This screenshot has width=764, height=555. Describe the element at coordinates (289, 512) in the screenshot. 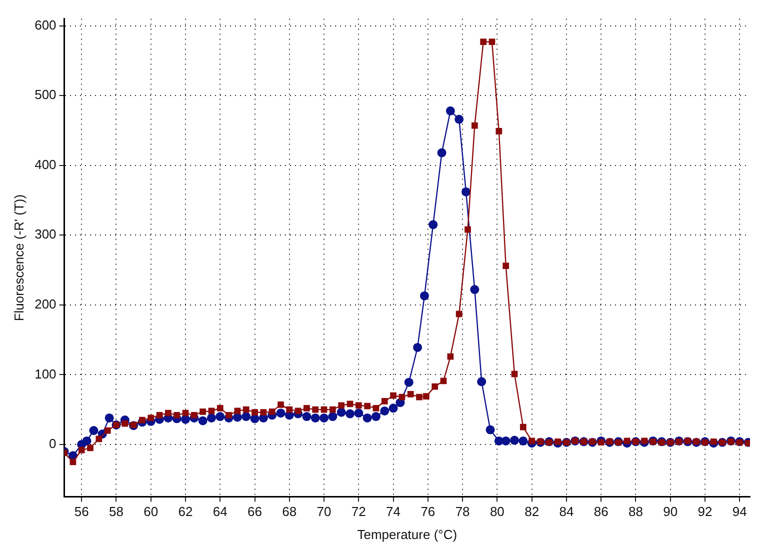

I see `x-tick-label: 68` at that location.